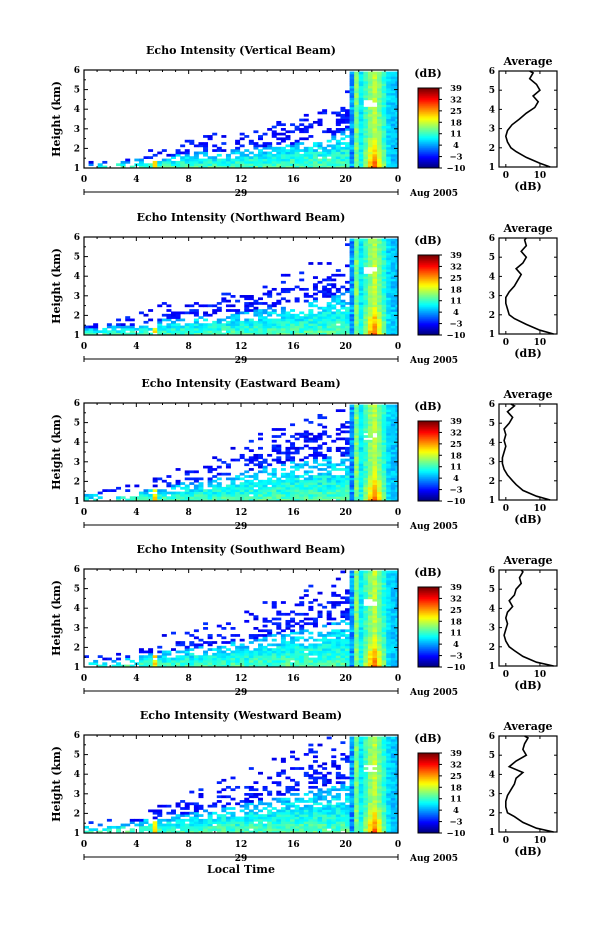 The height and width of the screenshot is (929, 610). Describe the element at coordinates (506, 176) in the screenshot. I see `average-x-tick-label: 0` at that location.